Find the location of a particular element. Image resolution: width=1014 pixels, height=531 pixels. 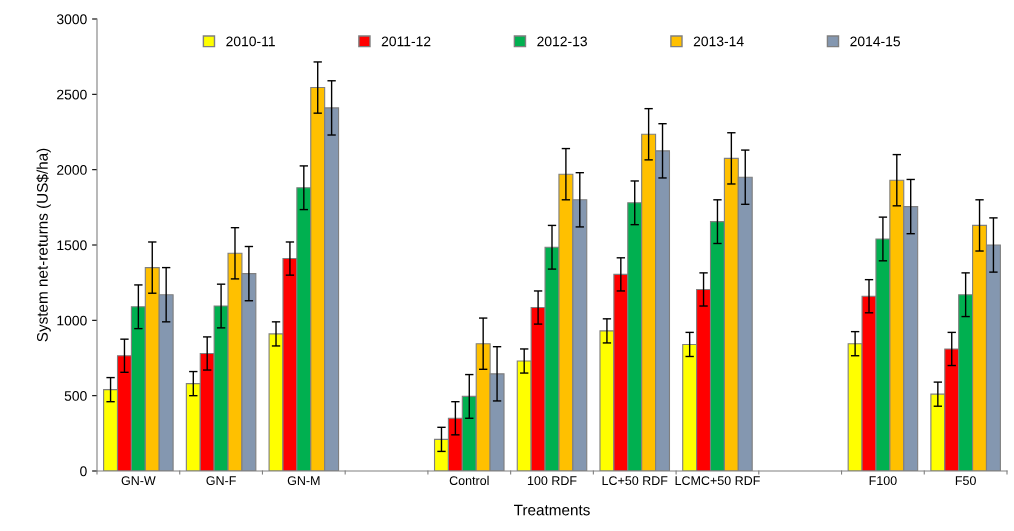

x-tick-label: F100 is located at coordinates (883, 481).